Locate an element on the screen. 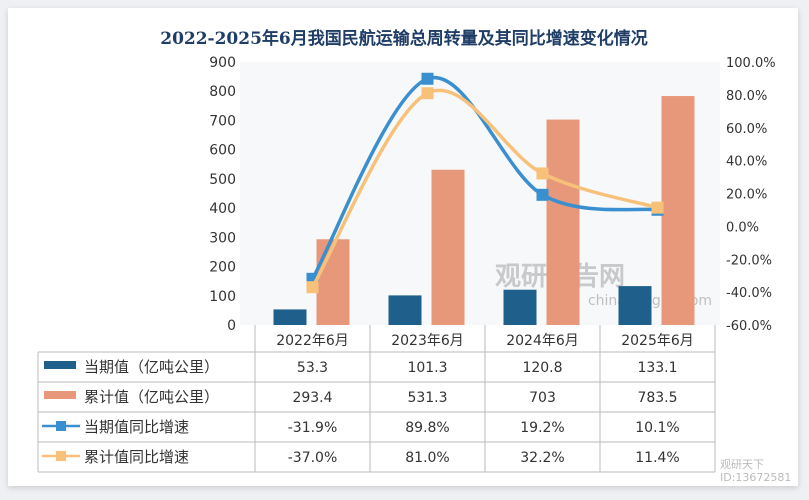 The width and height of the screenshot is (809, 500). right-tick-label: 40.0% is located at coordinates (746, 162).